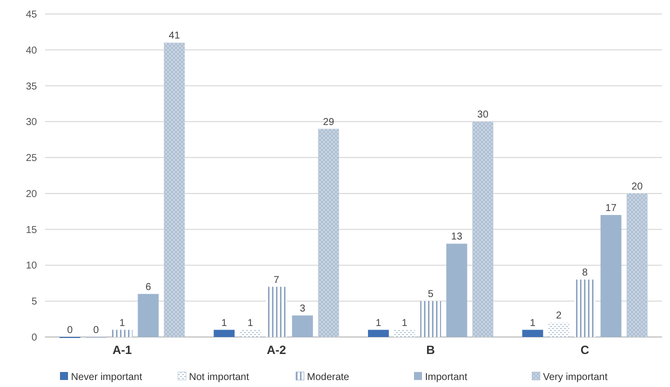 This screenshot has height=387, width=670. What do you see at coordinates (585, 350) in the screenshot?
I see `x-tick-label: C` at bounding box center [585, 350].